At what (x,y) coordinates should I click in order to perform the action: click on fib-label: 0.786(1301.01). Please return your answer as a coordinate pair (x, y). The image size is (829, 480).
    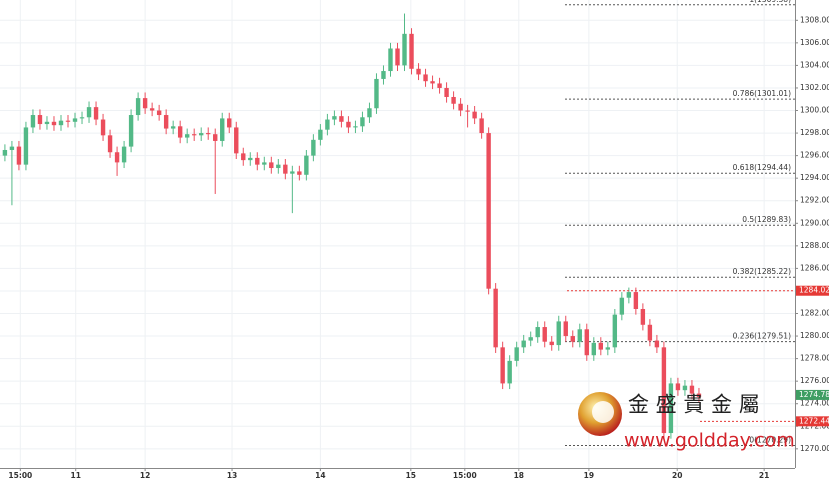
    Looking at the image, I should click on (762, 93).